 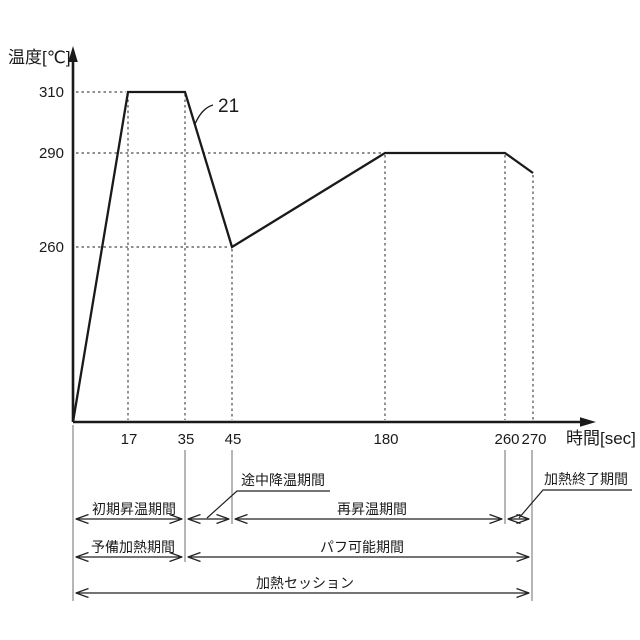 What do you see at coordinates (601, 438) in the screenshot?
I see `x-axis-title: 時間[sec]` at bounding box center [601, 438].